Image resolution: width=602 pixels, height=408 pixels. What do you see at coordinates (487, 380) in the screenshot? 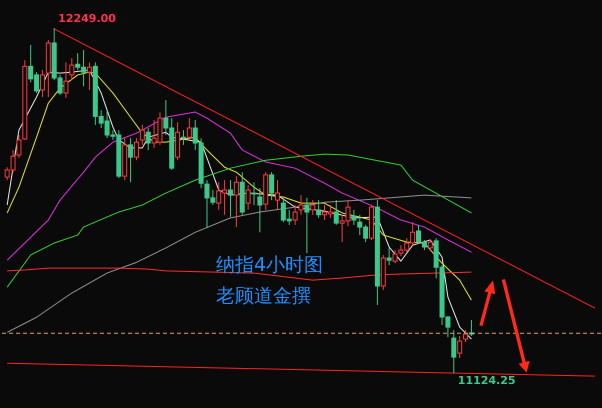
I see `annotation: 11124.25` at bounding box center [487, 380].